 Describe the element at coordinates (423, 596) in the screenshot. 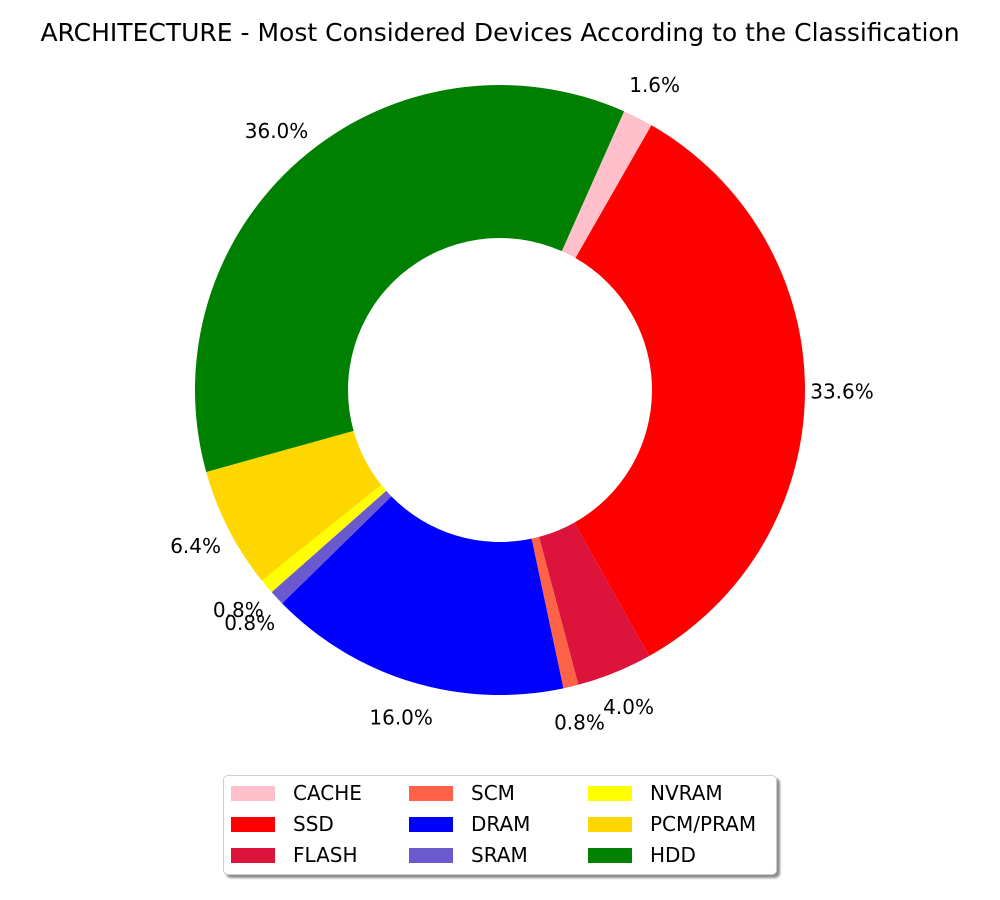

I see `slice-dram` at that location.